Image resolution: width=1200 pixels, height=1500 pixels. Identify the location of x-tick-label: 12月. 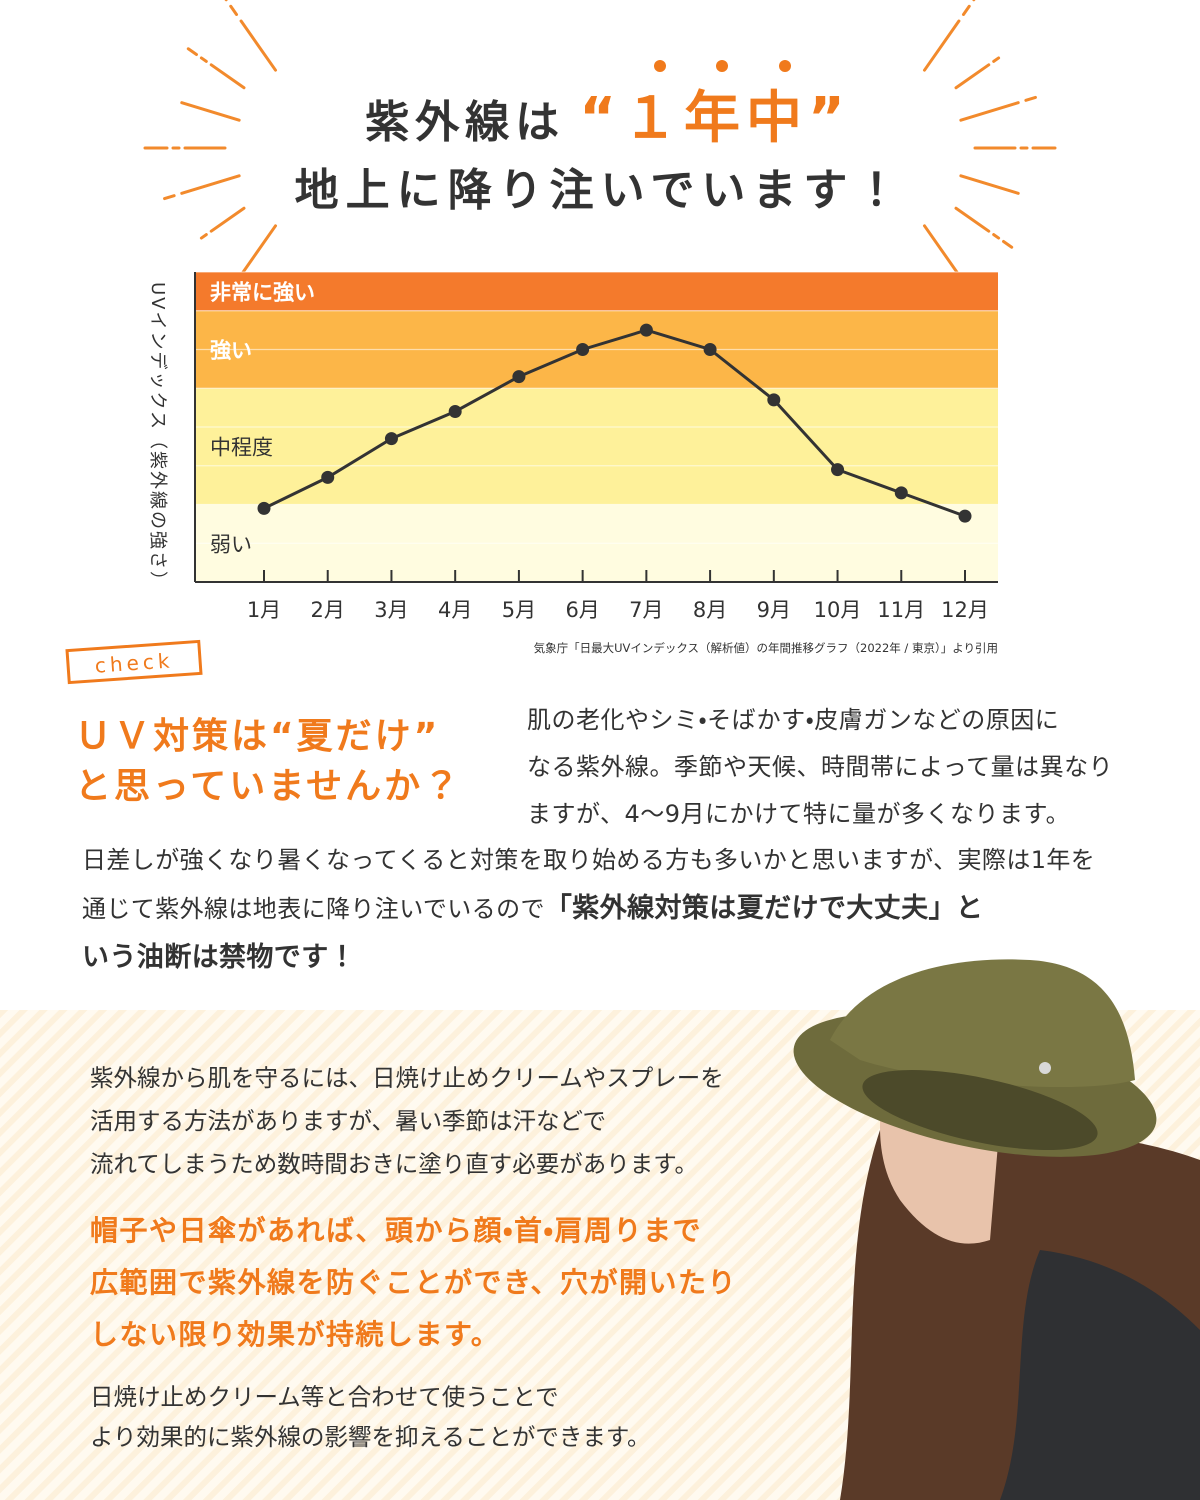
(965, 610).